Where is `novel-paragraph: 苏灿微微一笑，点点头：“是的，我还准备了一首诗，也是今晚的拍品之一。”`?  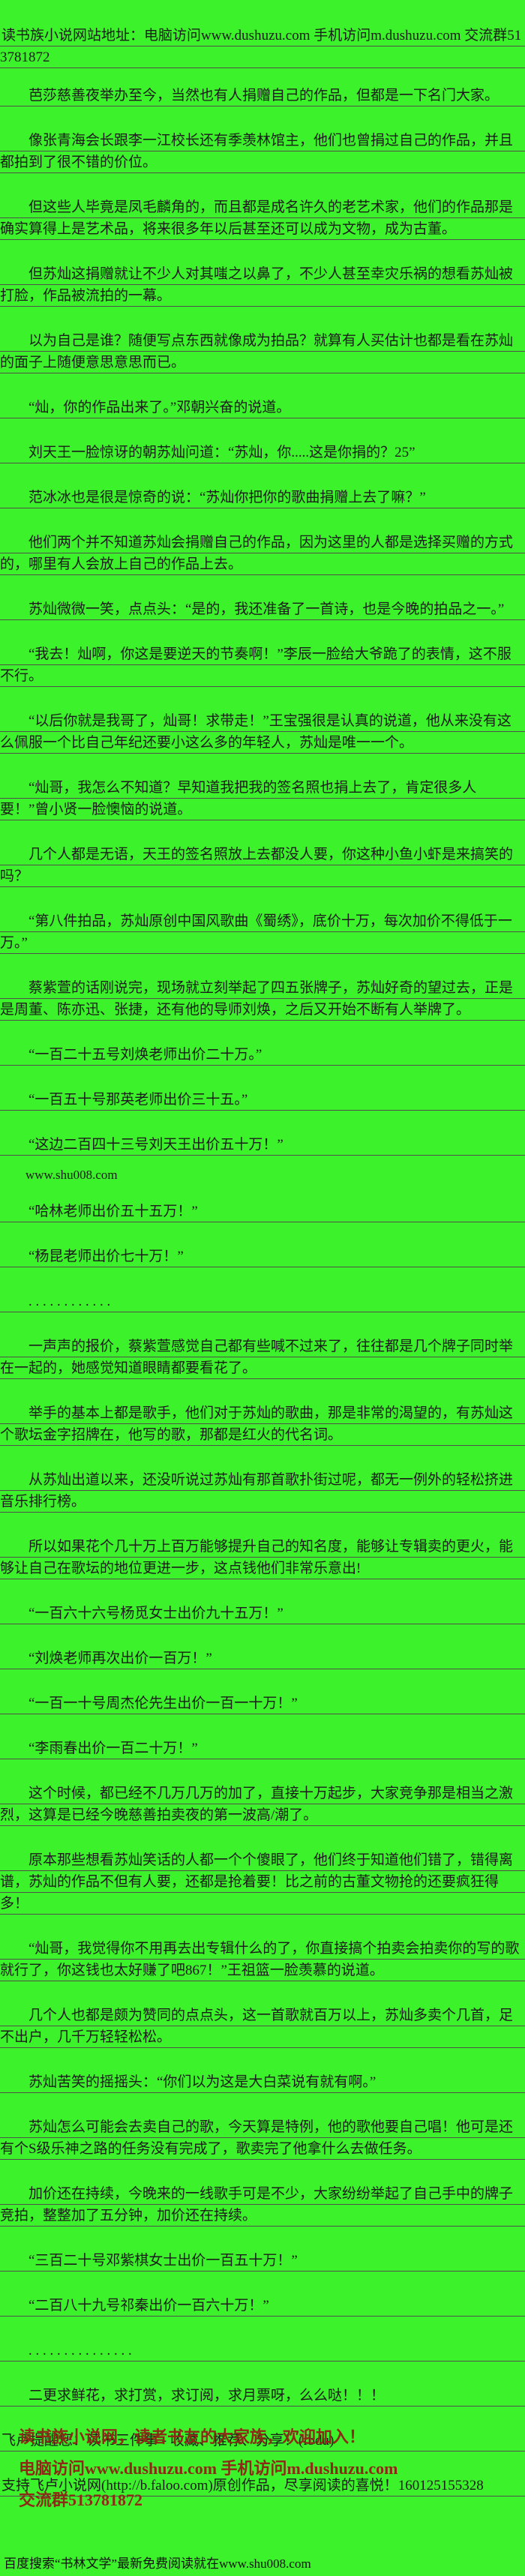 novel-paragraph: 苏灿微微一笑，点点头：“是的，我还准备了一首诗，也是今晚的拍品之一。” is located at coordinates (262, 609).